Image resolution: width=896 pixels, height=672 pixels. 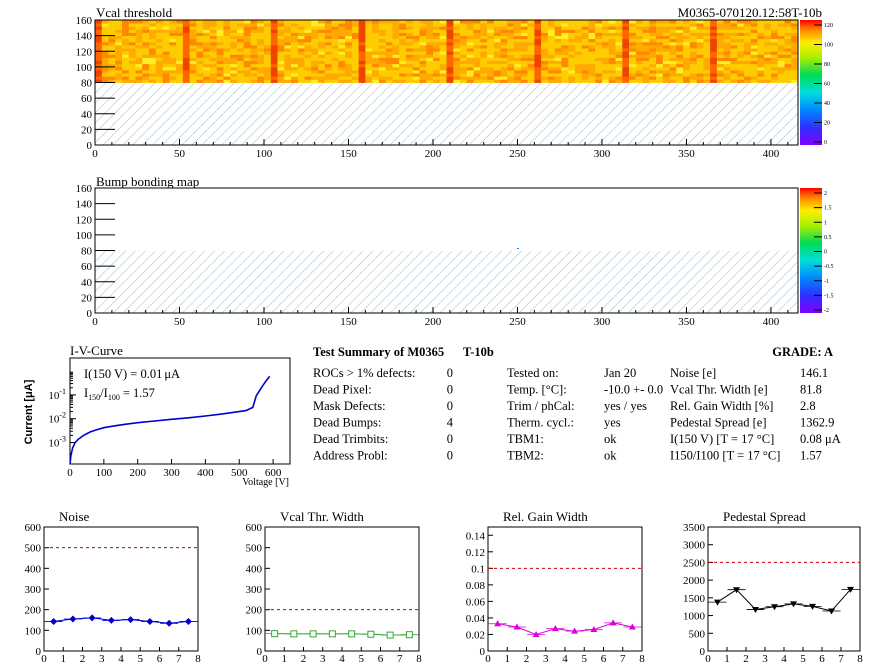 I want to click on x-tick-label: 150, so click(x=348, y=322).